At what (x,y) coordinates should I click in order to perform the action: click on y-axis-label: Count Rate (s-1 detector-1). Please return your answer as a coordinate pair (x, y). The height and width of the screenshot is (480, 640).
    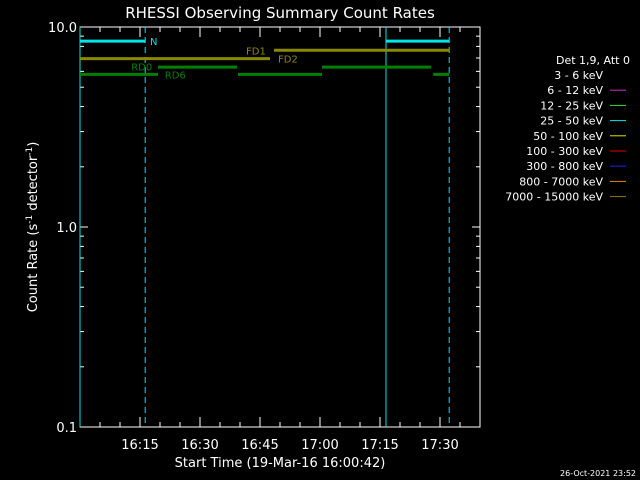
    Looking at the image, I should click on (33, 227).